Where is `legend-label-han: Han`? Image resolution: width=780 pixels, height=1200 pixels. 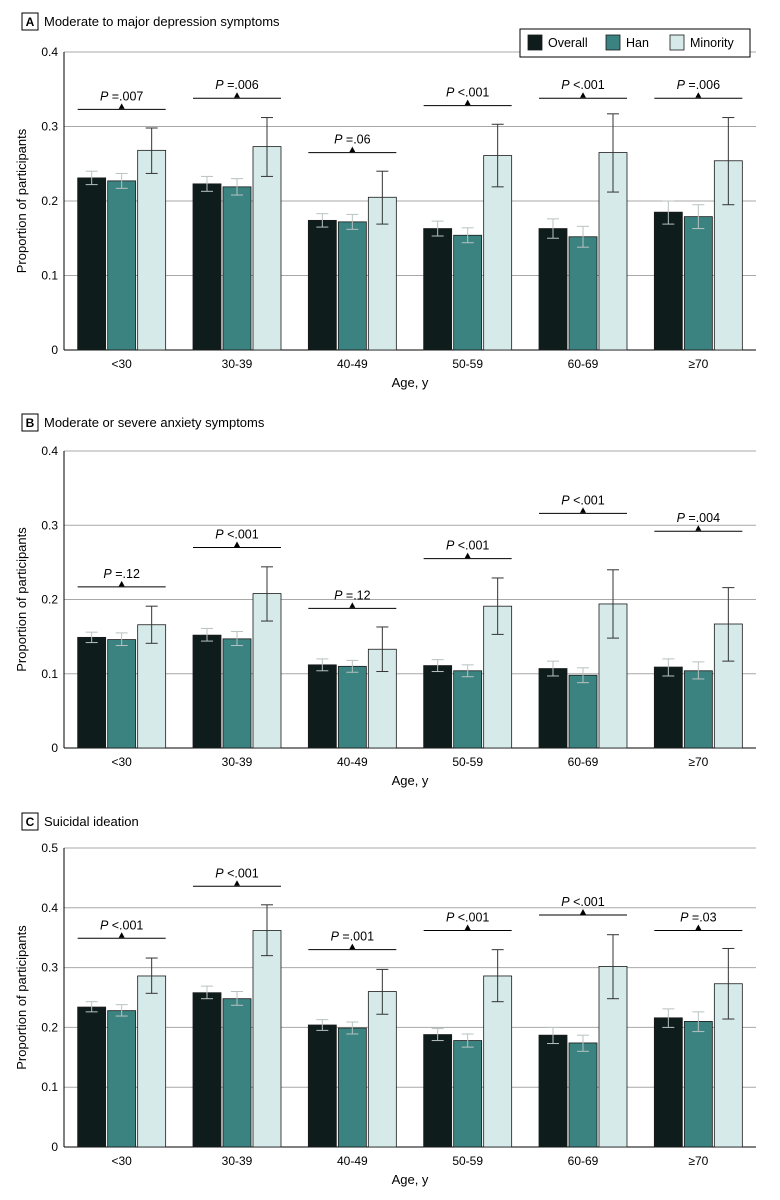
legend-label-han: Han is located at coordinates (637, 43).